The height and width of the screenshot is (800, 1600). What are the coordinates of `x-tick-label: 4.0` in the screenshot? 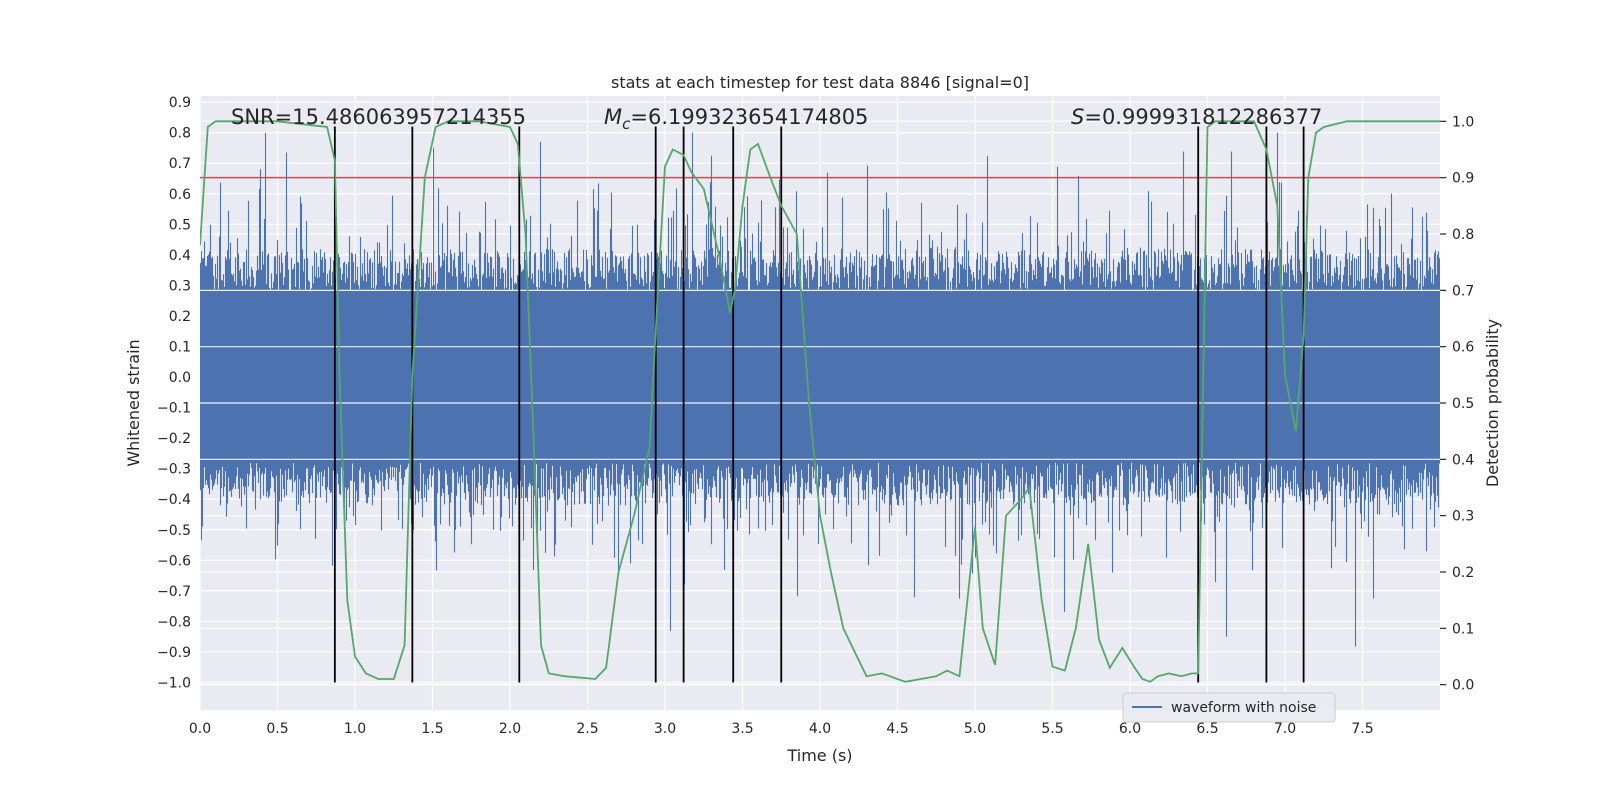 It's located at (820, 729).